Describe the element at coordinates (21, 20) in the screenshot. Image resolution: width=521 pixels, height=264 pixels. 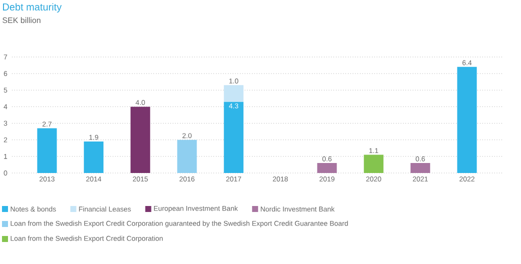
I see `chart-subtitle: SEK billion` at that location.